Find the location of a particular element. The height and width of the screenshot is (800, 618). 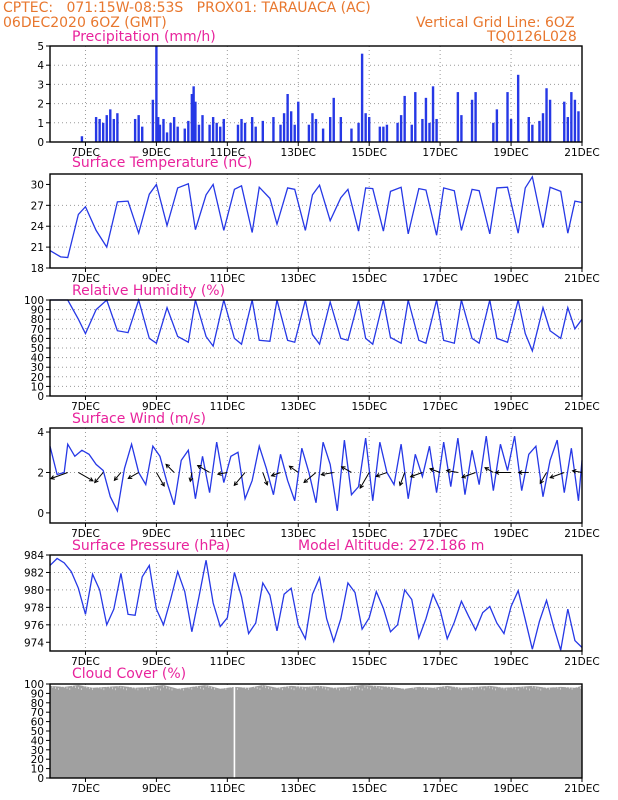

temp-frame is located at coordinates (316, 221).